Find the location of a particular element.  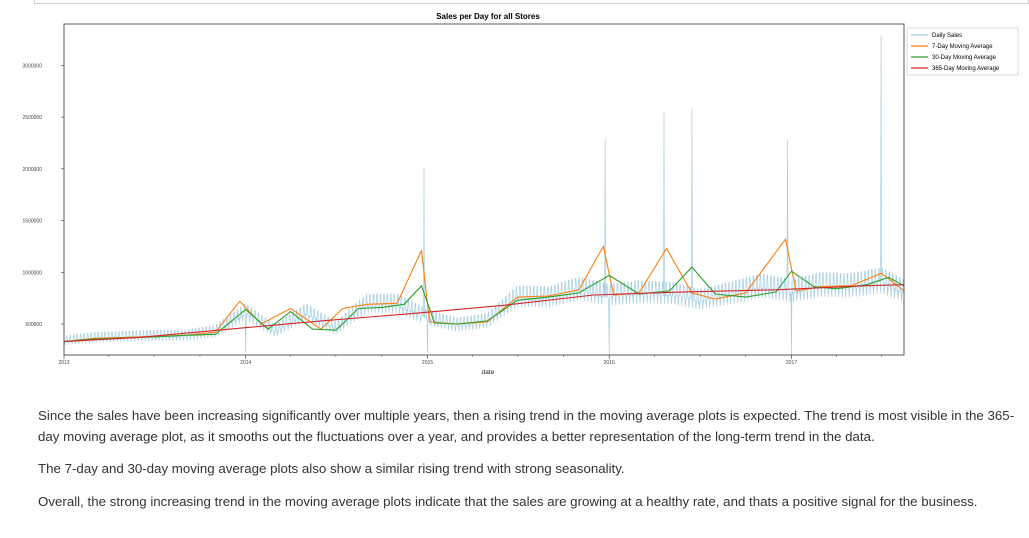

legend-box is located at coordinates (962, 51).